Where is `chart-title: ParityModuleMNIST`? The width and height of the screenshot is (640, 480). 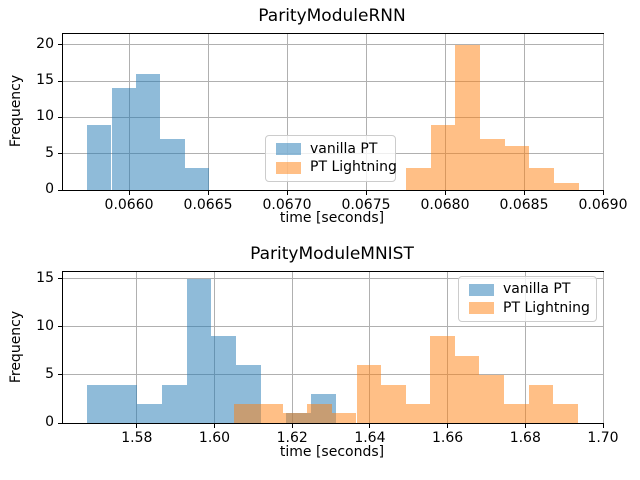
chart-title: ParityModuleMNIST is located at coordinates (332, 254).